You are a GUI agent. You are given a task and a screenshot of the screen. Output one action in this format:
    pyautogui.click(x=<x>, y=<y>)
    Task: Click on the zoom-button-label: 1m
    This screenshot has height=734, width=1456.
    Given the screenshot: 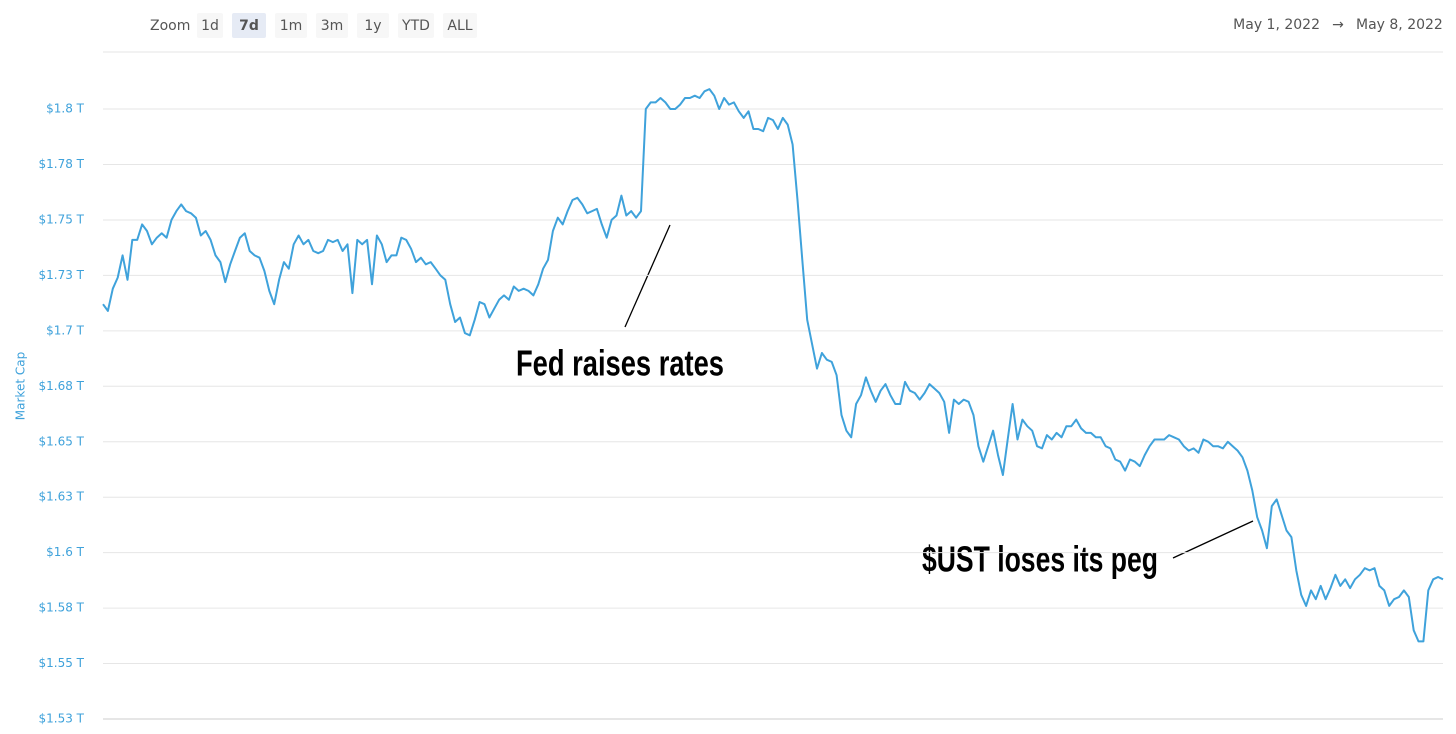 What is the action you would take?
    pyautogui.click(x=291, y=26)
    